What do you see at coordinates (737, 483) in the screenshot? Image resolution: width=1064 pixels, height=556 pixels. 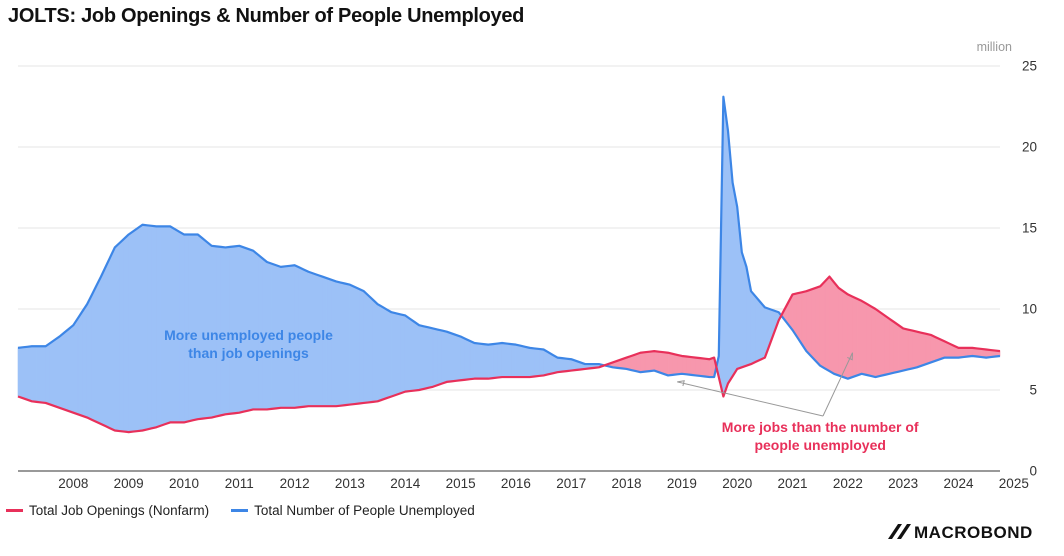 I see `x-tick-label: 2020` at bounding box center [737, 483].